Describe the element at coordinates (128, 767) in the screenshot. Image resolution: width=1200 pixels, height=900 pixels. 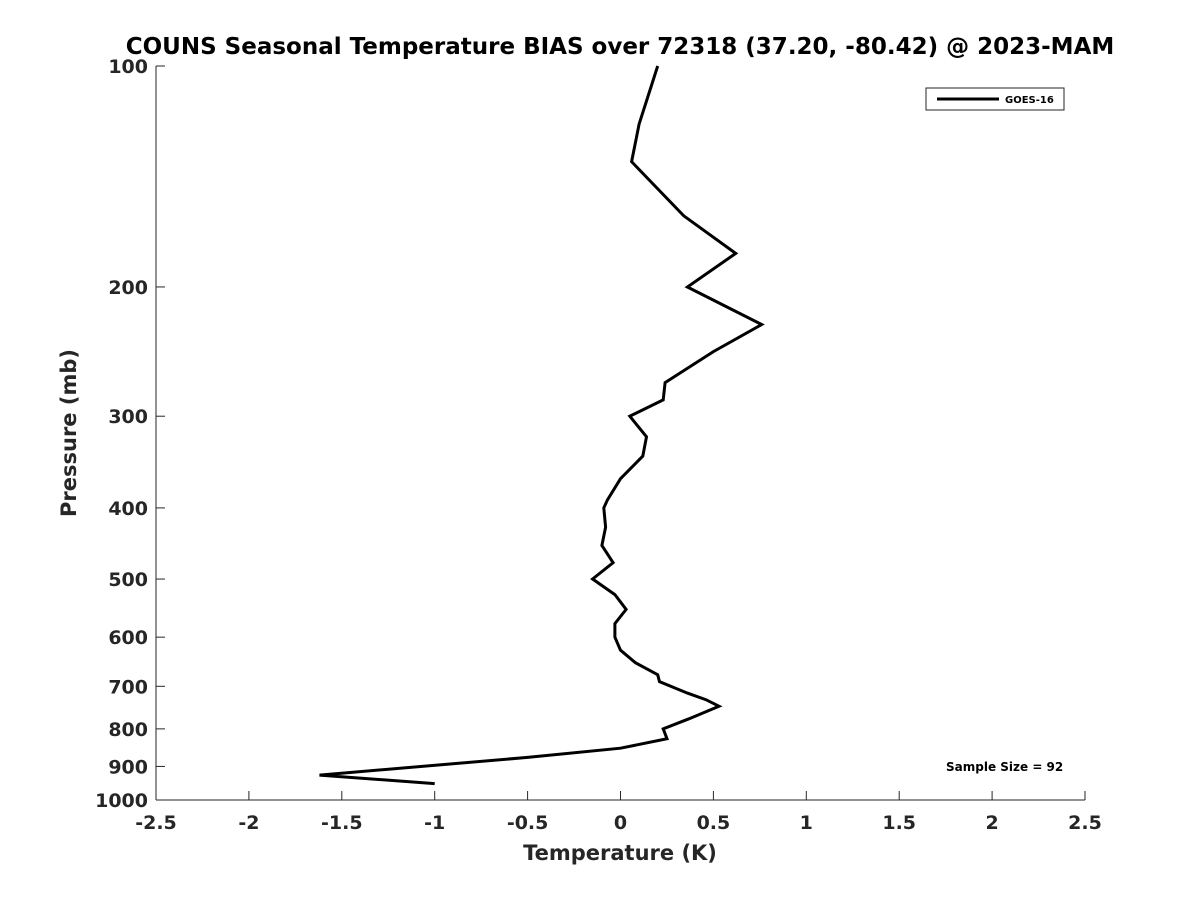
I see `y-tick-label: 900` at that location.